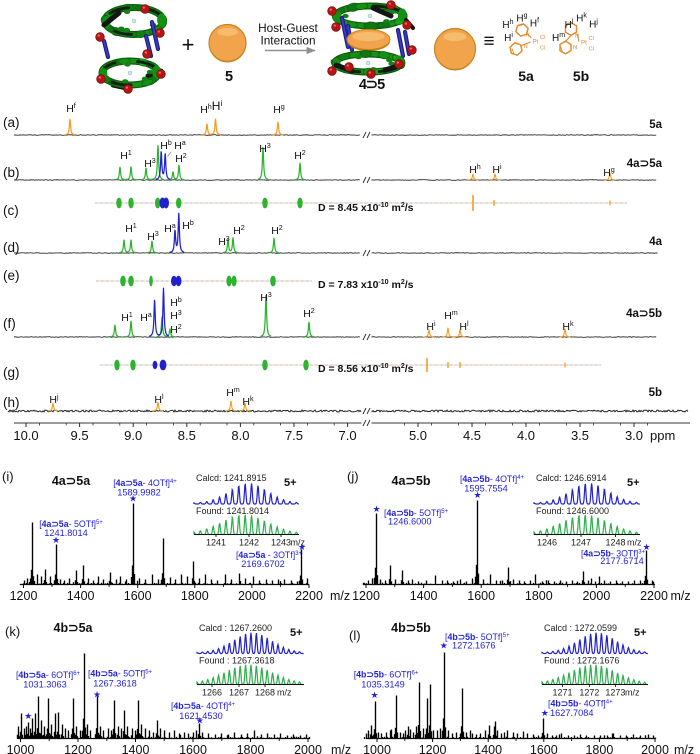  Describe the element at coordinates (11, 275) in the screenshot. I see `svg-text: (e)` at that location.